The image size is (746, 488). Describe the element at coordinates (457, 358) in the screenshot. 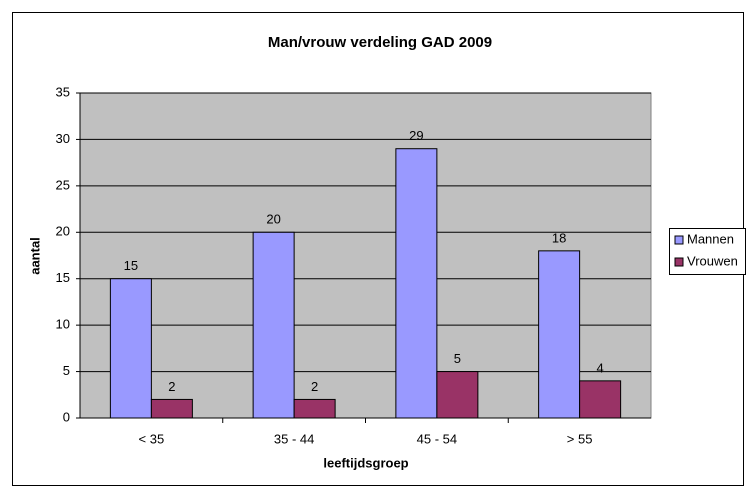

I see `value-label: 5` at that location.